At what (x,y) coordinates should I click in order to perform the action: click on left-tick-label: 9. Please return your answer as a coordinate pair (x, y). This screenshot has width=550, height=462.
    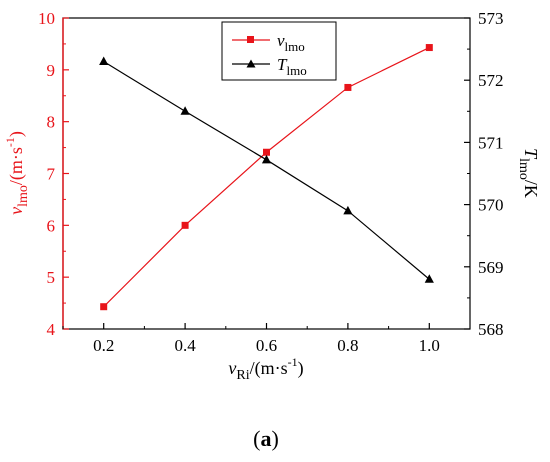
    Looking at the image, I should click on (51, 70).